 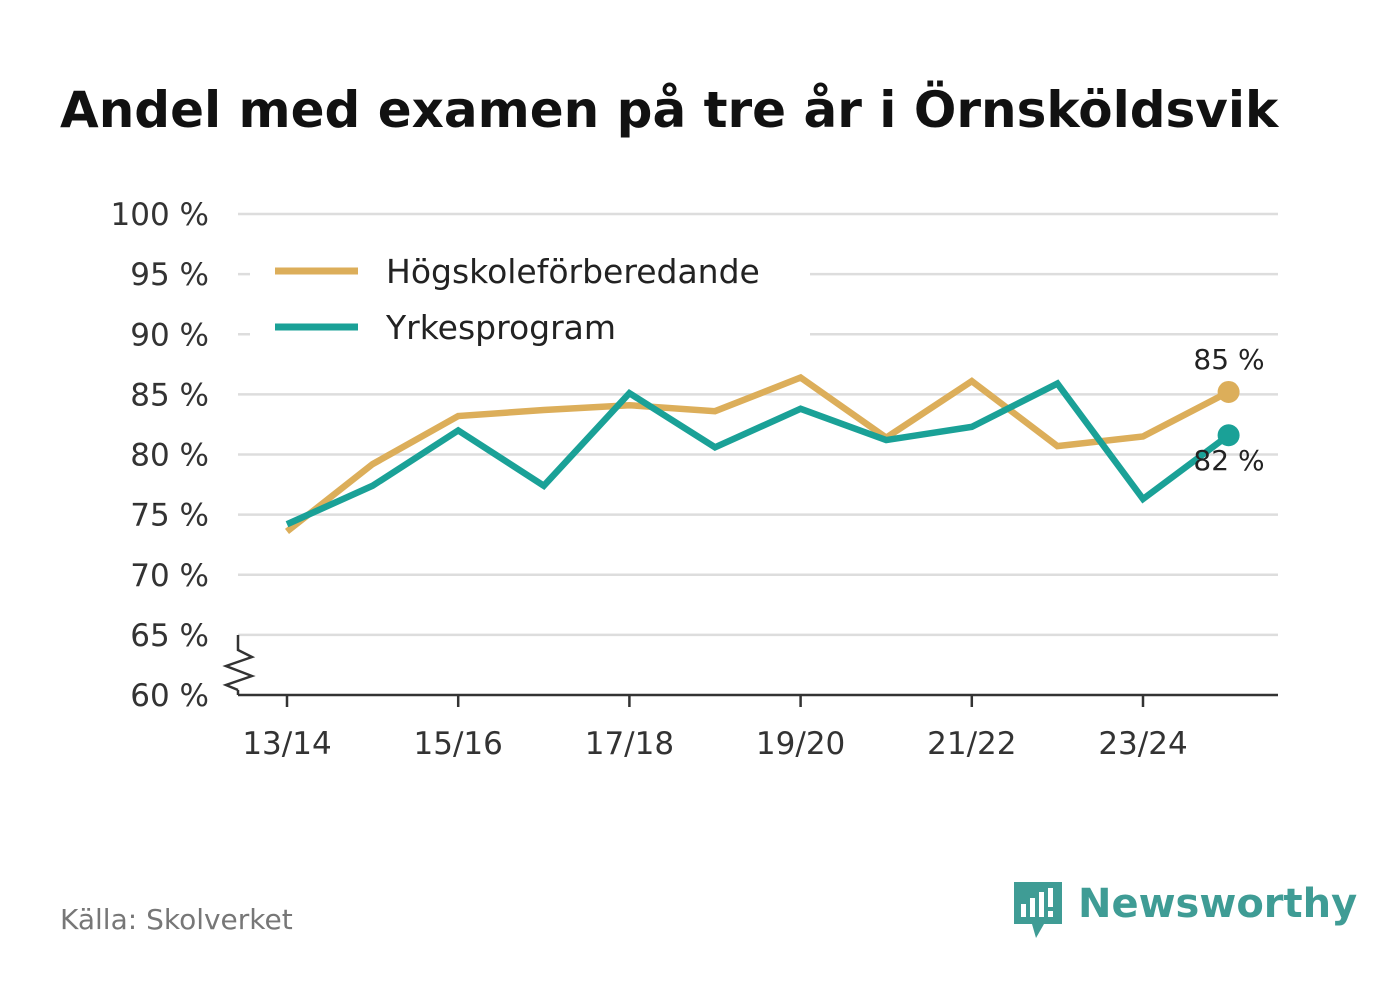 I want to click on y-axis-tick-labels: 60 % 65 % 70 % 75 % 80 % 85 % 90 % 95 % 100 %, so click(x=160, y=455).